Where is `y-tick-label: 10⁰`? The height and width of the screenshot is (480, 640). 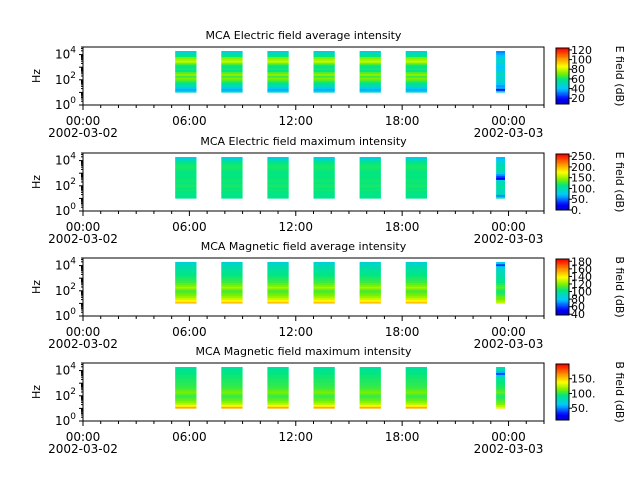 y-tick-label: 10⁰ is located at coordinates (65, 104).